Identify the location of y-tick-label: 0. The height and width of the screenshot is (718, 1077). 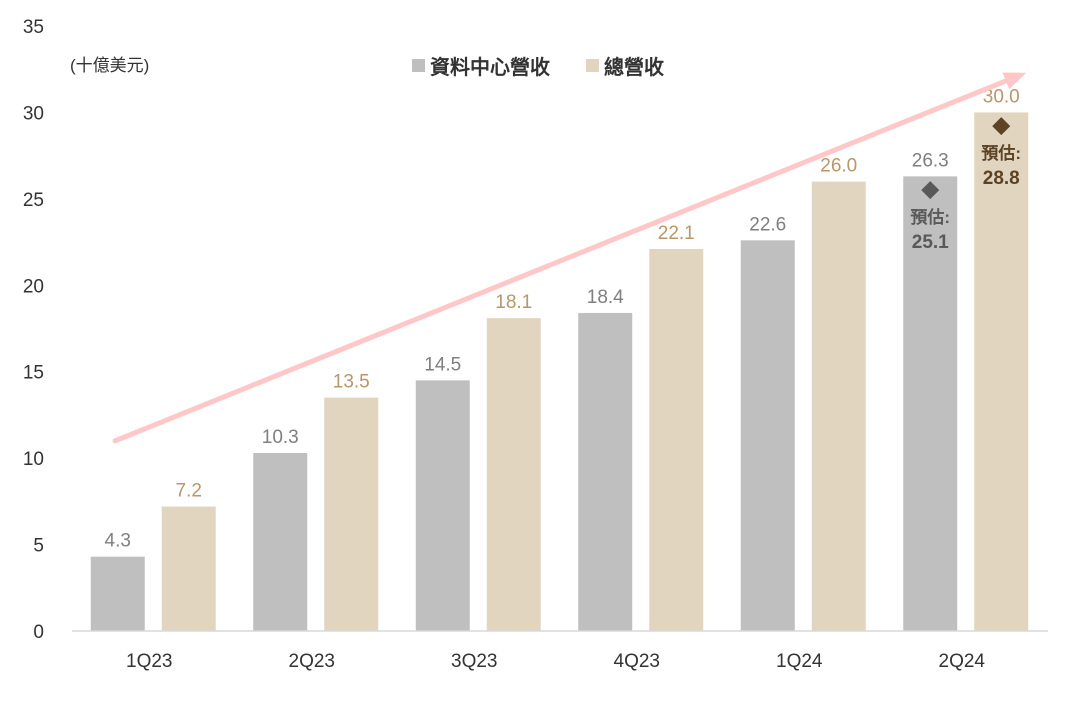
(38, 632).